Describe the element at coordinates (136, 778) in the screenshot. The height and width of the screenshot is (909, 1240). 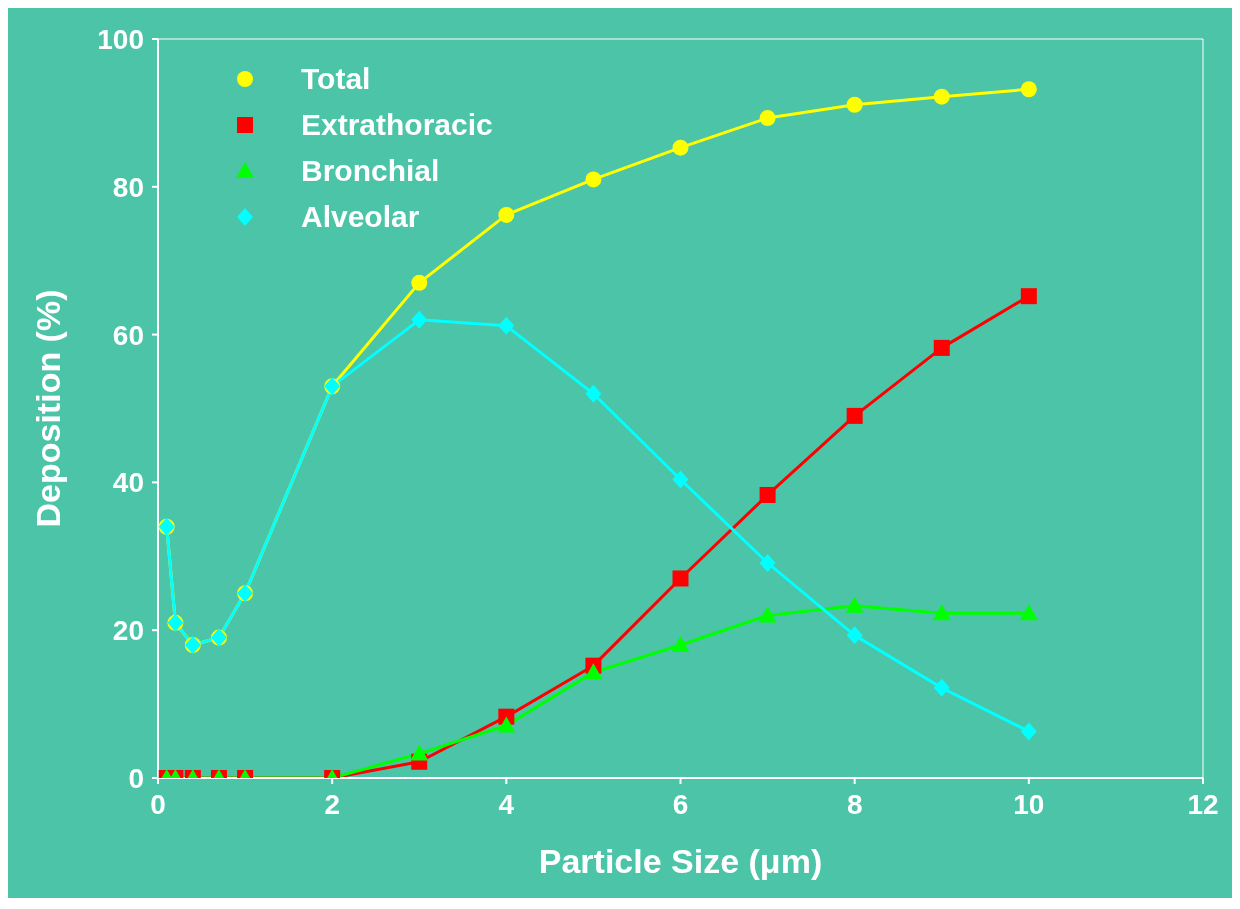
I see `y-tick-label: 0` at that location.